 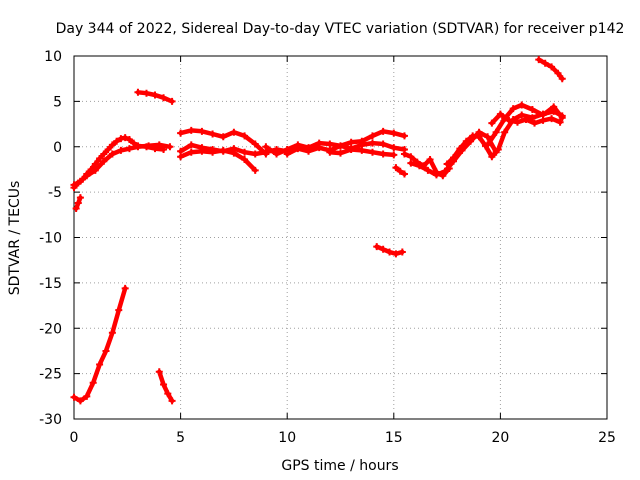 I want to click on y-tick-label: 0, so click(x=57, y=148).